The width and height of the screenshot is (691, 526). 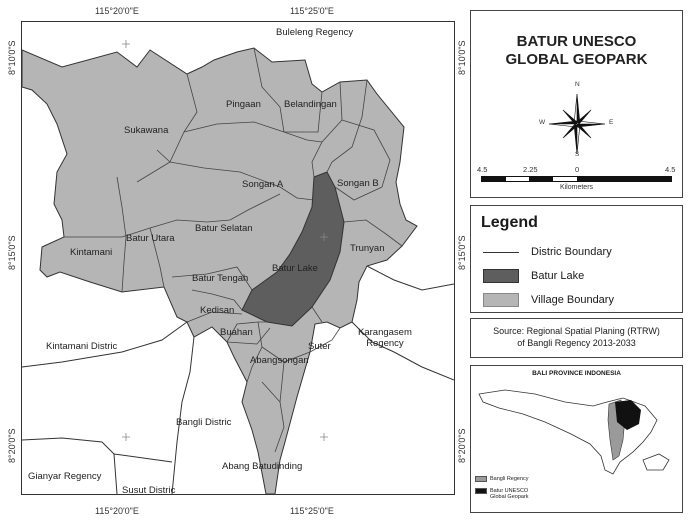 What do you see at coordinates (279, 360) in the screenshot?
I see `label-abangsongan: Abangsongan` at bounding box center [279, 360].